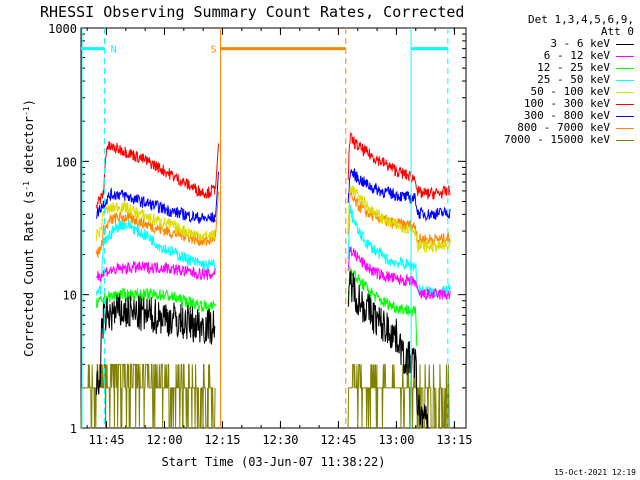  I want to click on marker-label: S, so click(214, 50).